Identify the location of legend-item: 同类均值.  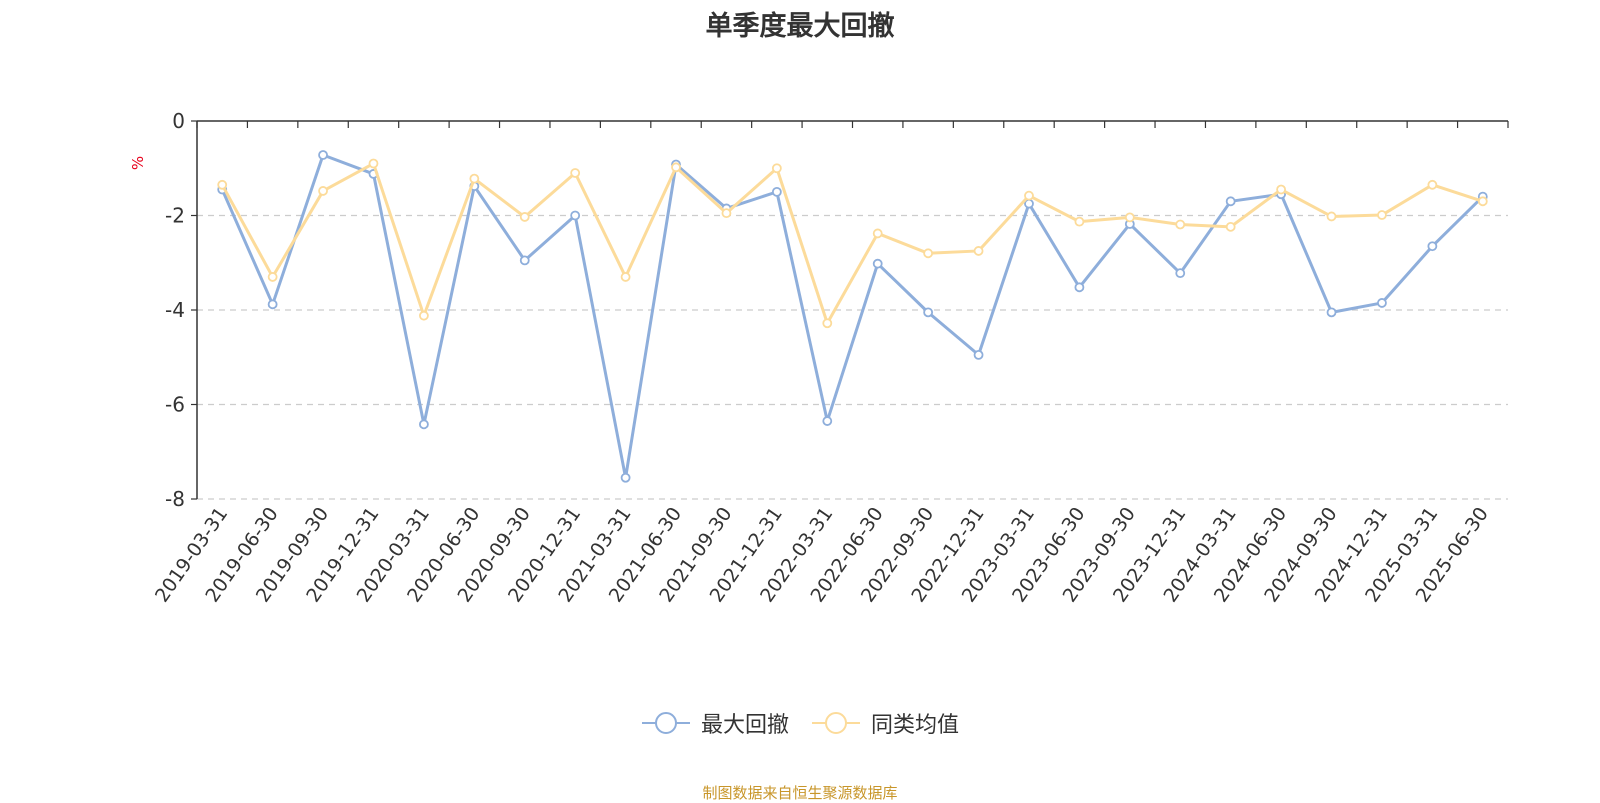
(885, 723).